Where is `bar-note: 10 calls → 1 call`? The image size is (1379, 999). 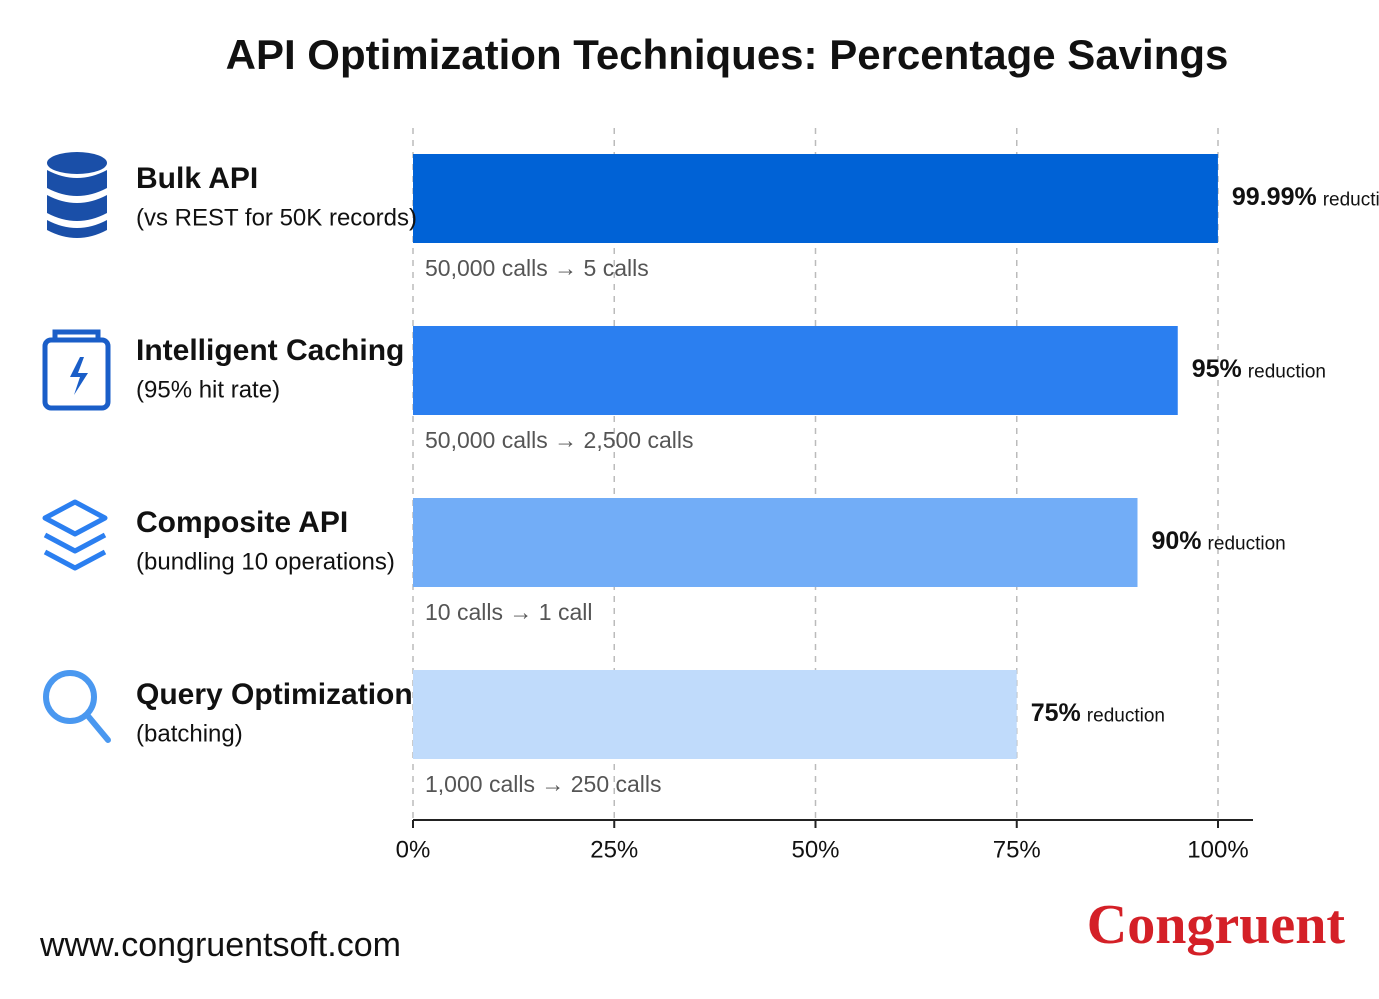 bar-note: 10 calls → 1 call is located at coordinates (508, 612).